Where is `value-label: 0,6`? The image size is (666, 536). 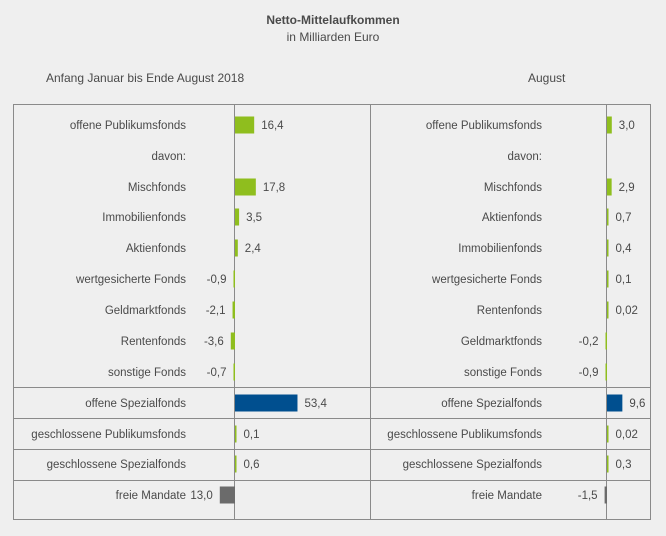
value-label: 0,6 is located at coordinates (252, 465).